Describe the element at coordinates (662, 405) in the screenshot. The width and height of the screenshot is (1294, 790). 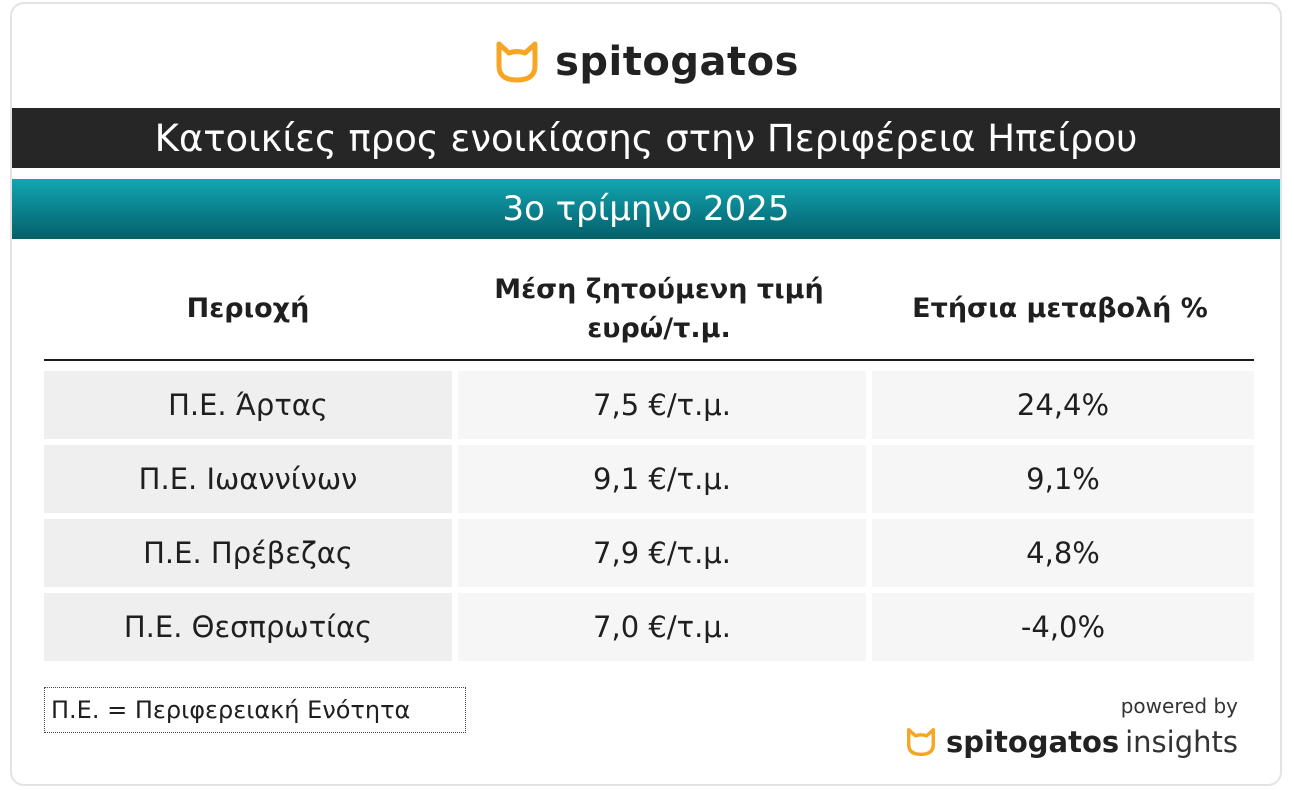
I see `price-cell: 7,5 €/τ.μ.` at that location.